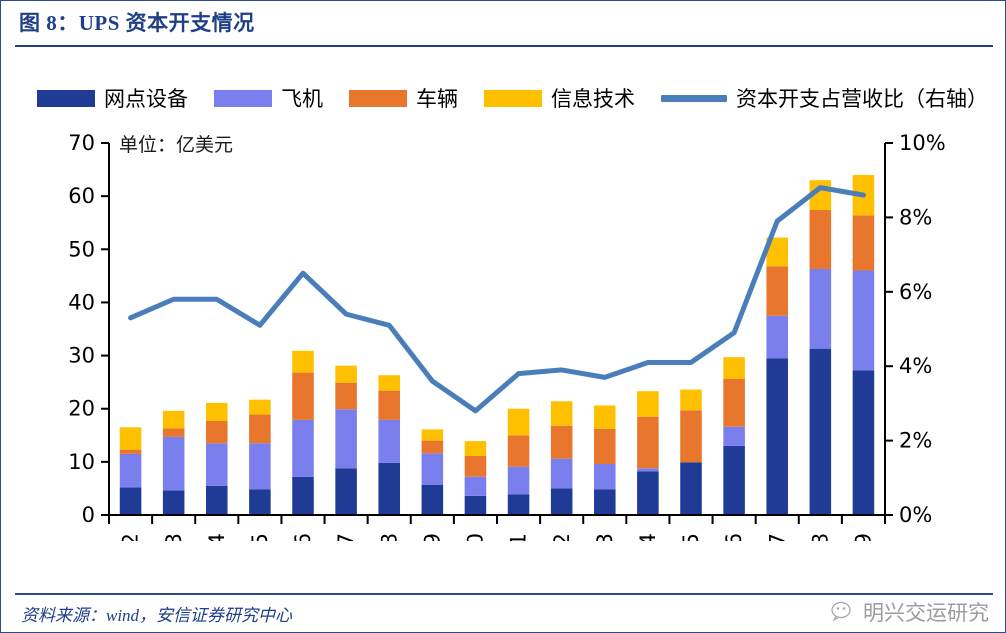  Describe the element at coordinates (66, 98) in the screenshot. I see `legend-swatch-branch-equipment` at that location.